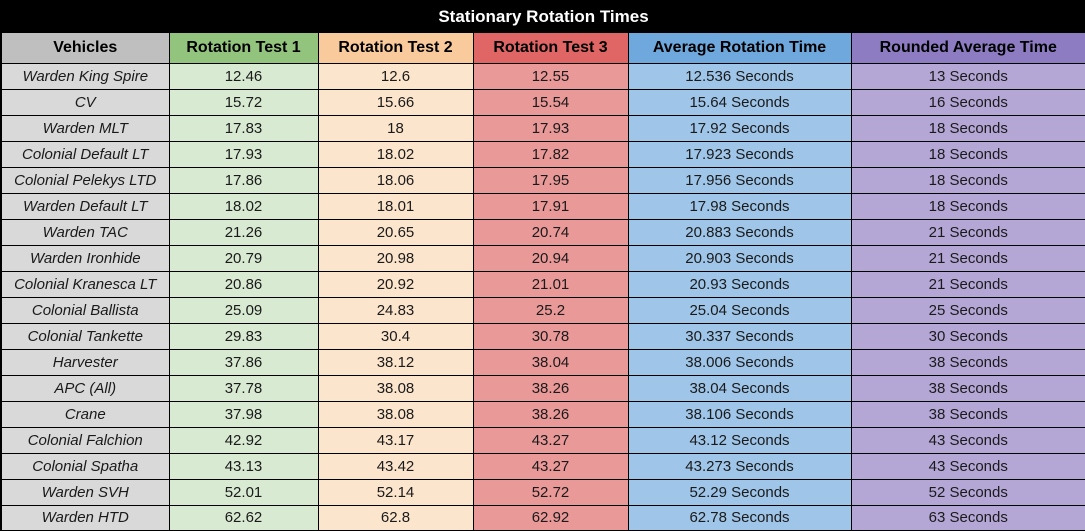 This screenshot has height=531, width=1085. What do you see at coordinates (395, 310) in the screenshot?
I see `rotation-test-2-cell: 24.83` at bounding box center [395, 310].